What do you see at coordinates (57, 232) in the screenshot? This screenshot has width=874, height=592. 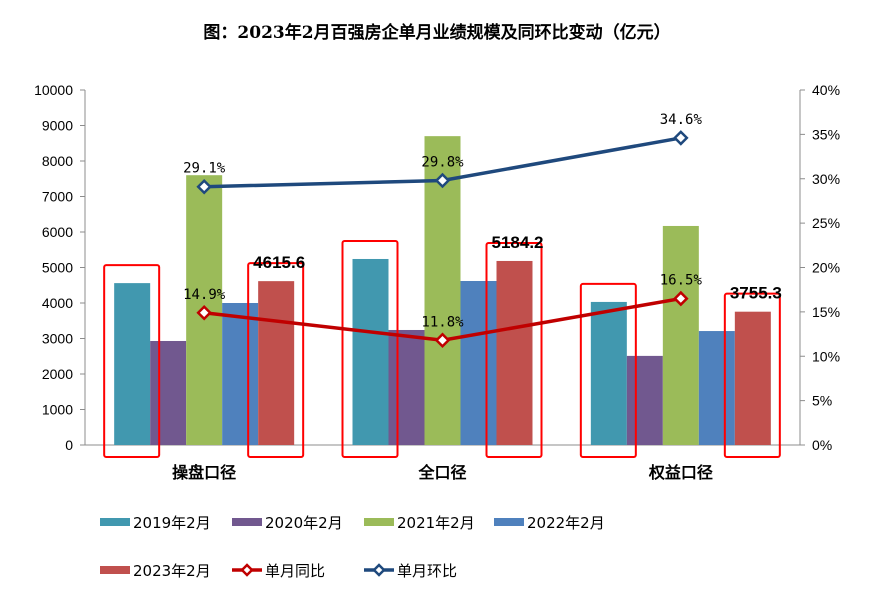 I see `y-tick-label: 6000` at bounding box center [57, 232].